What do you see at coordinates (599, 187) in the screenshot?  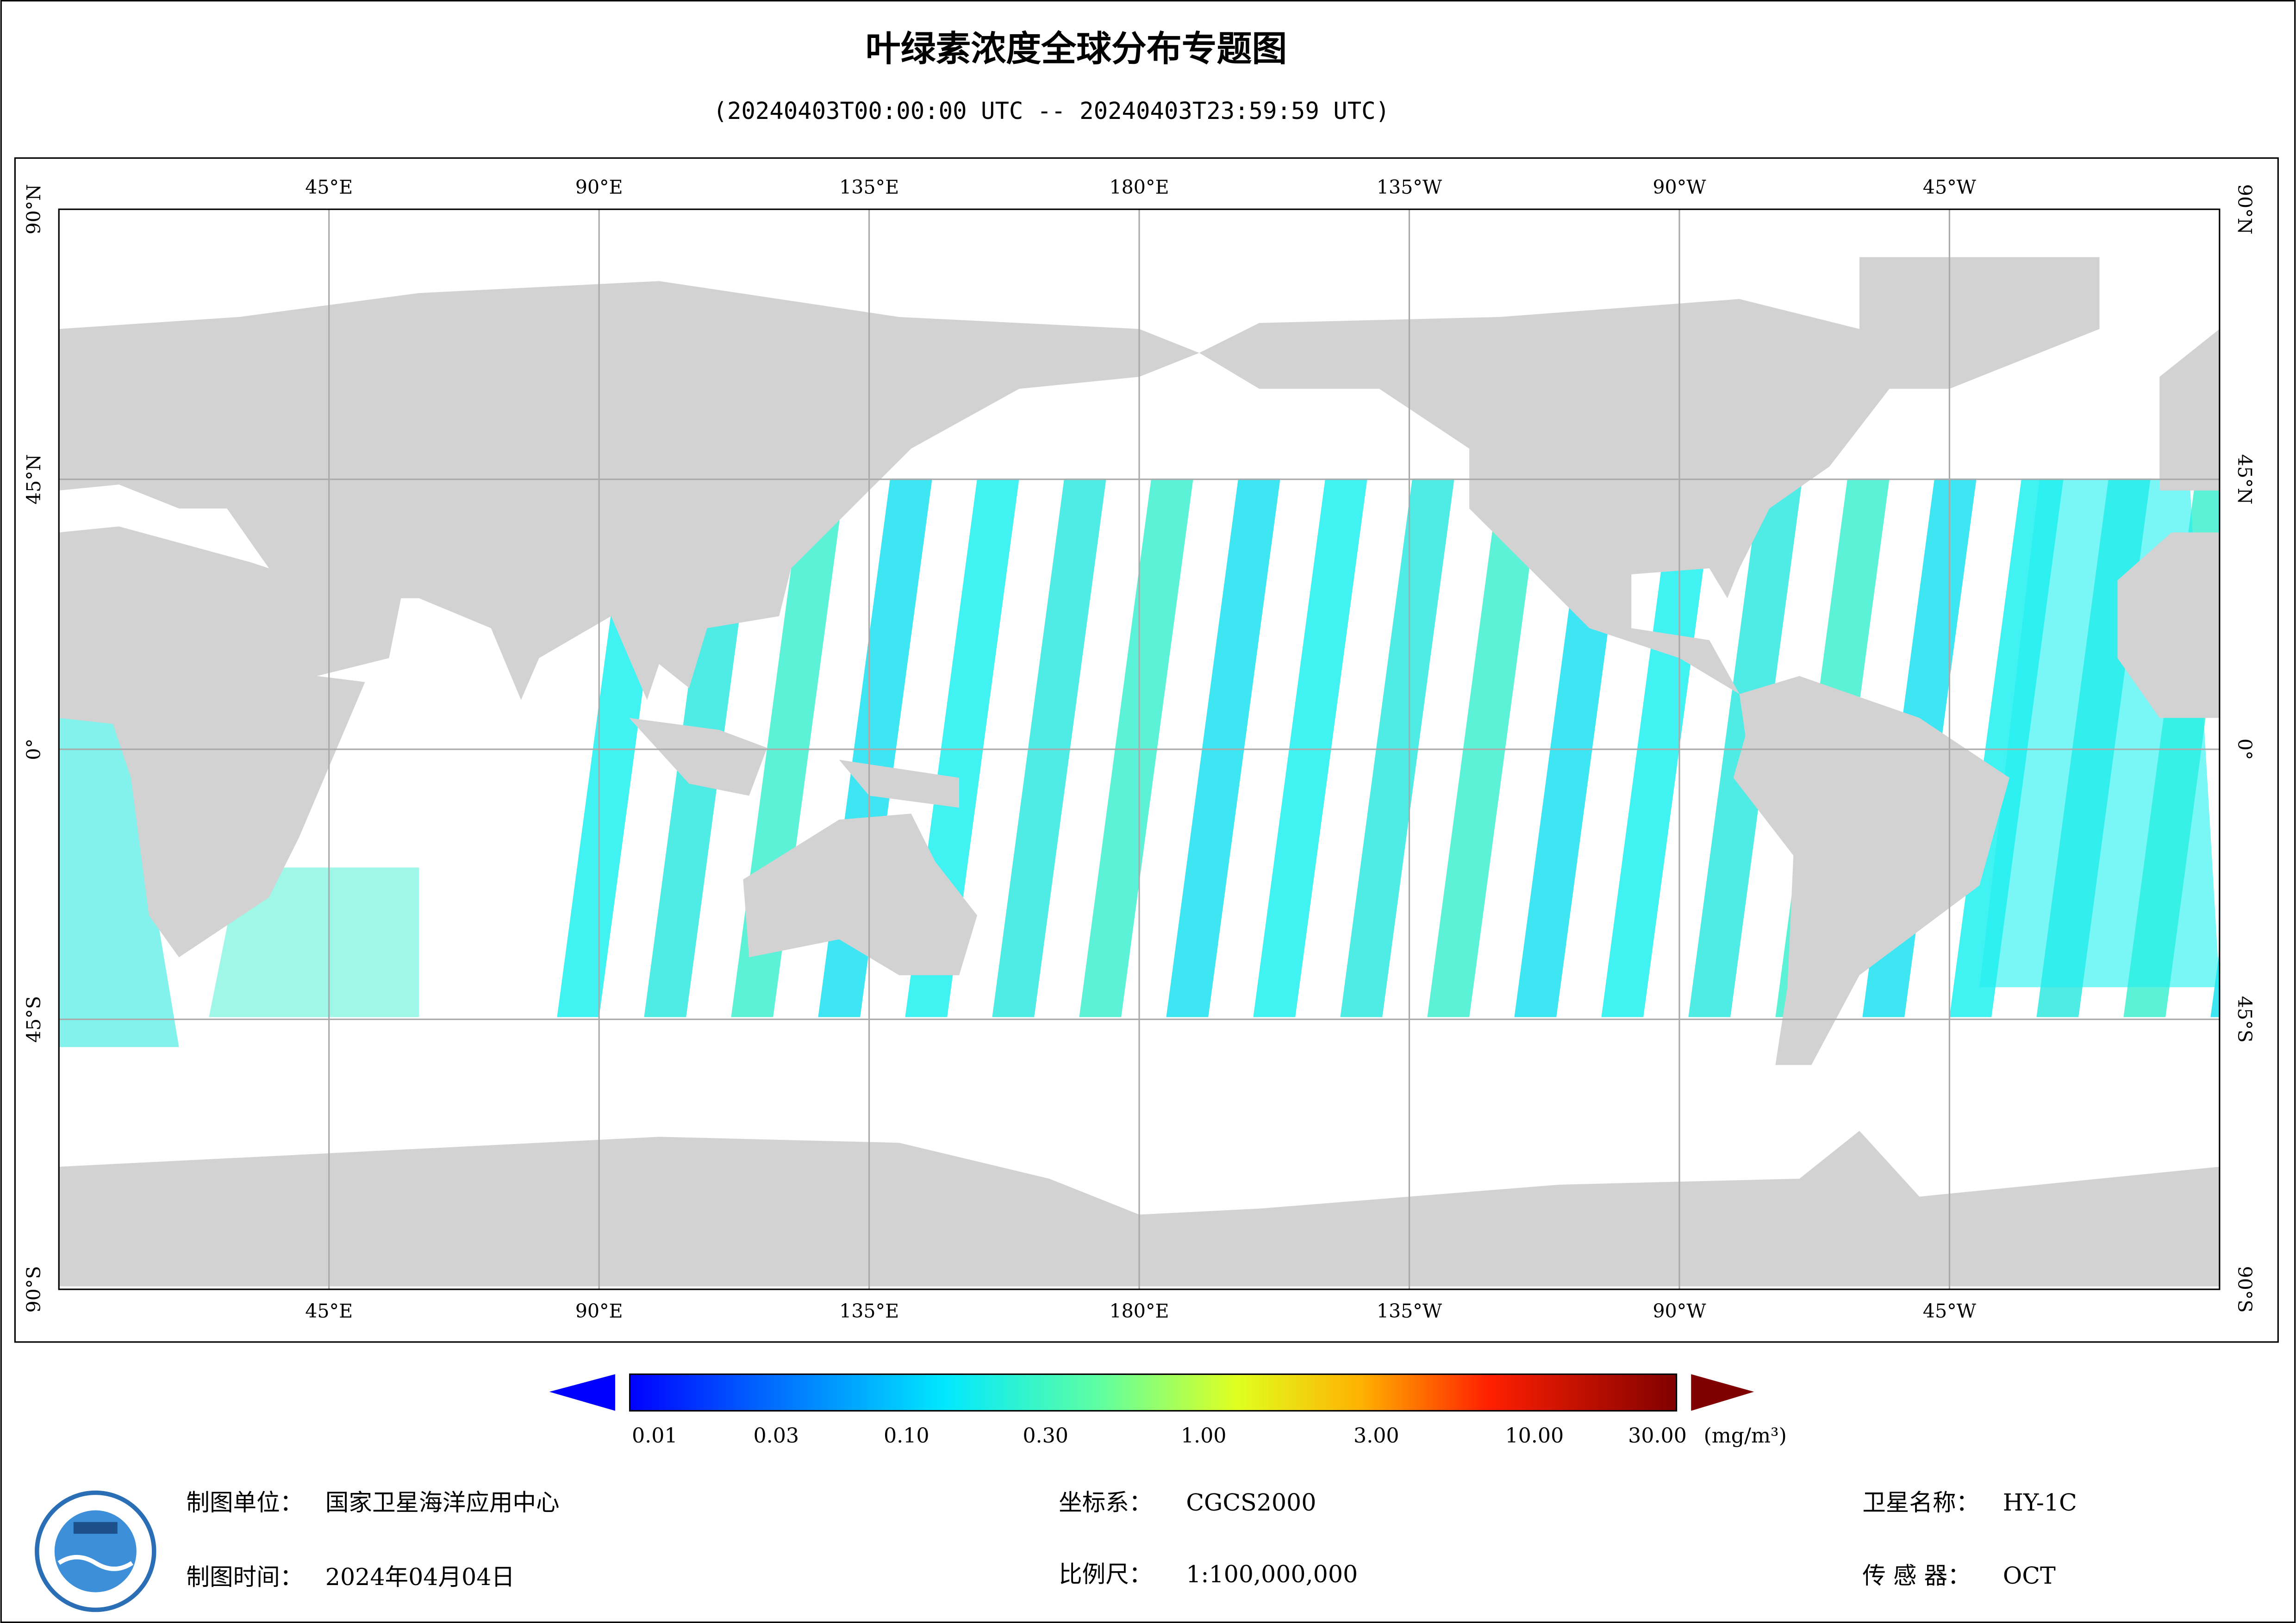 I see `lon-label-top: 90°E` at bounding box center [599, 187].